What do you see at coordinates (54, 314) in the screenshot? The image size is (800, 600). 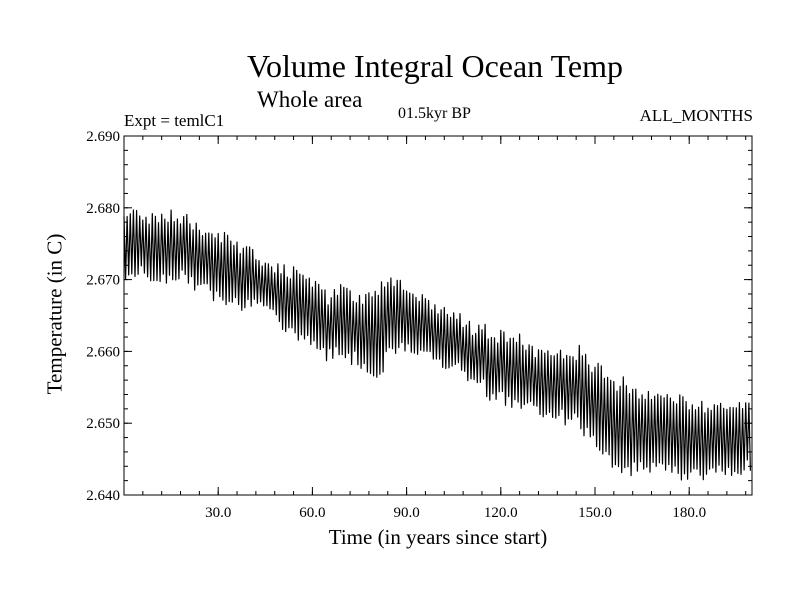 I see `y-axis-label: Temperature (in C)` at bounding box center [54, 314].